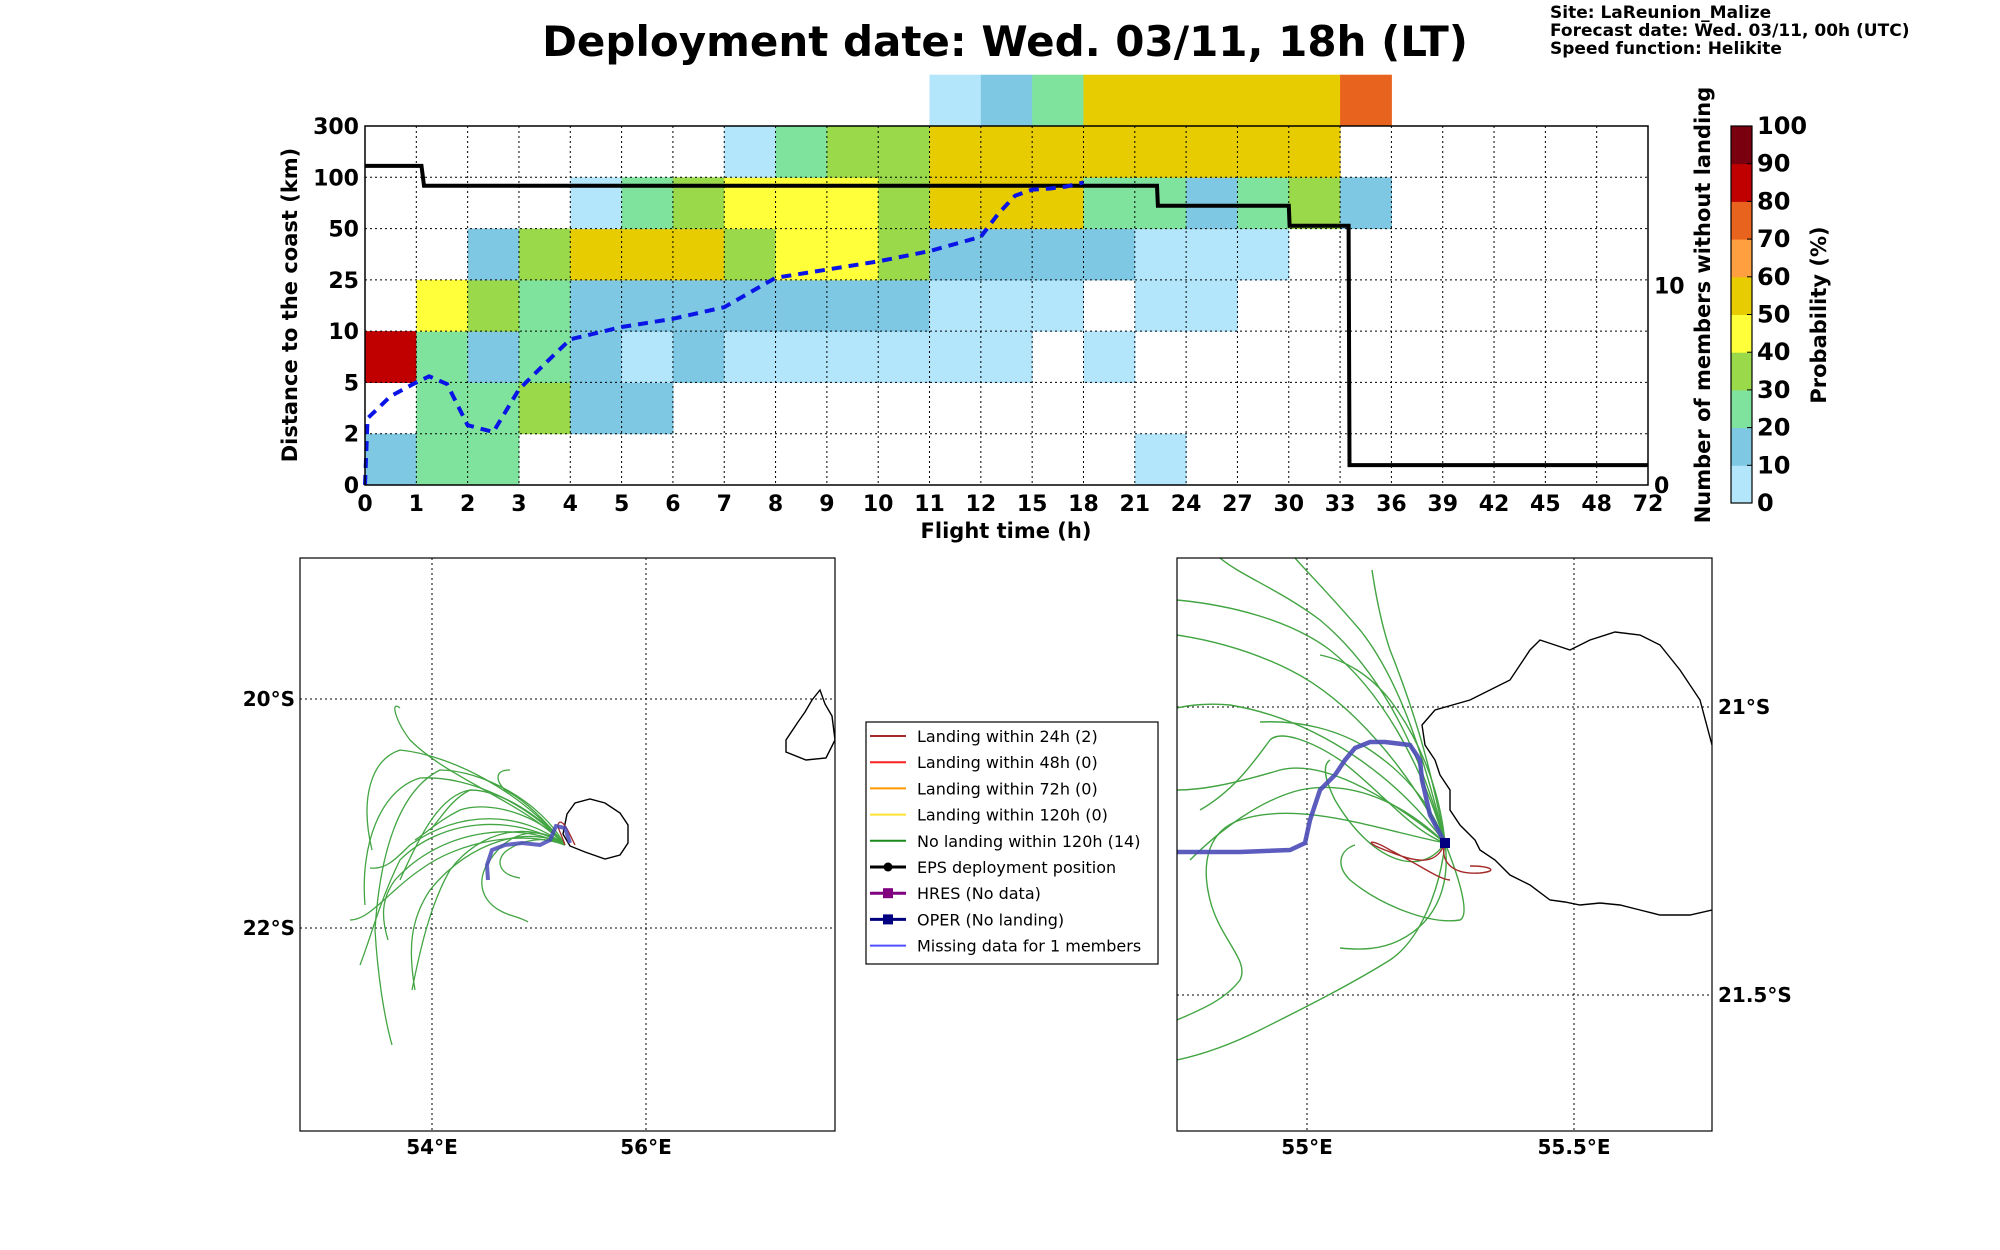 This screenshot has height=1250, width=2000. I want to click on legend-label: Missing data for 1 members, so click(1029, 946).